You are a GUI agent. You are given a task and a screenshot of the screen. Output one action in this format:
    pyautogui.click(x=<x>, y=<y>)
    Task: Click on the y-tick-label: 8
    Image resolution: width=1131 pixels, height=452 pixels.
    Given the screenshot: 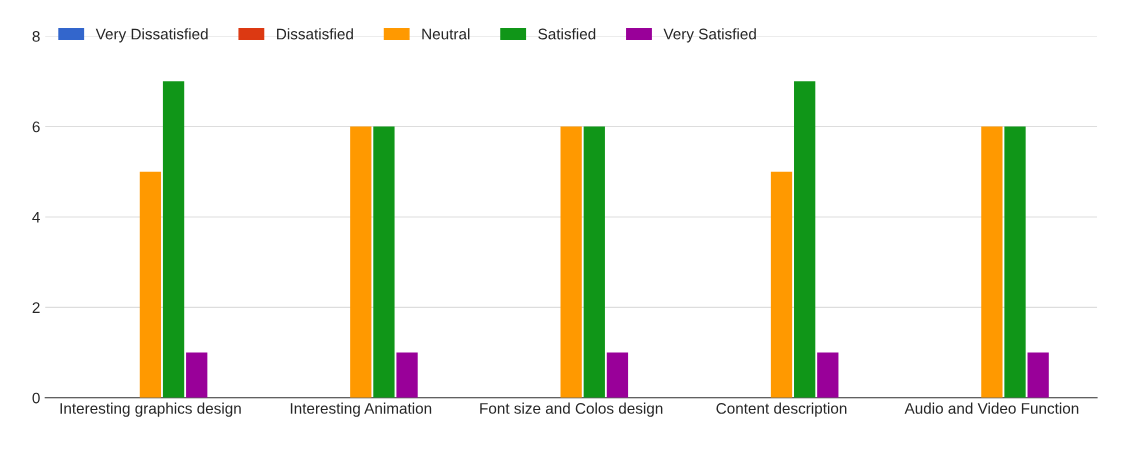 What is the action you would take?
    pyautogui.click(x=36, y=36)
    